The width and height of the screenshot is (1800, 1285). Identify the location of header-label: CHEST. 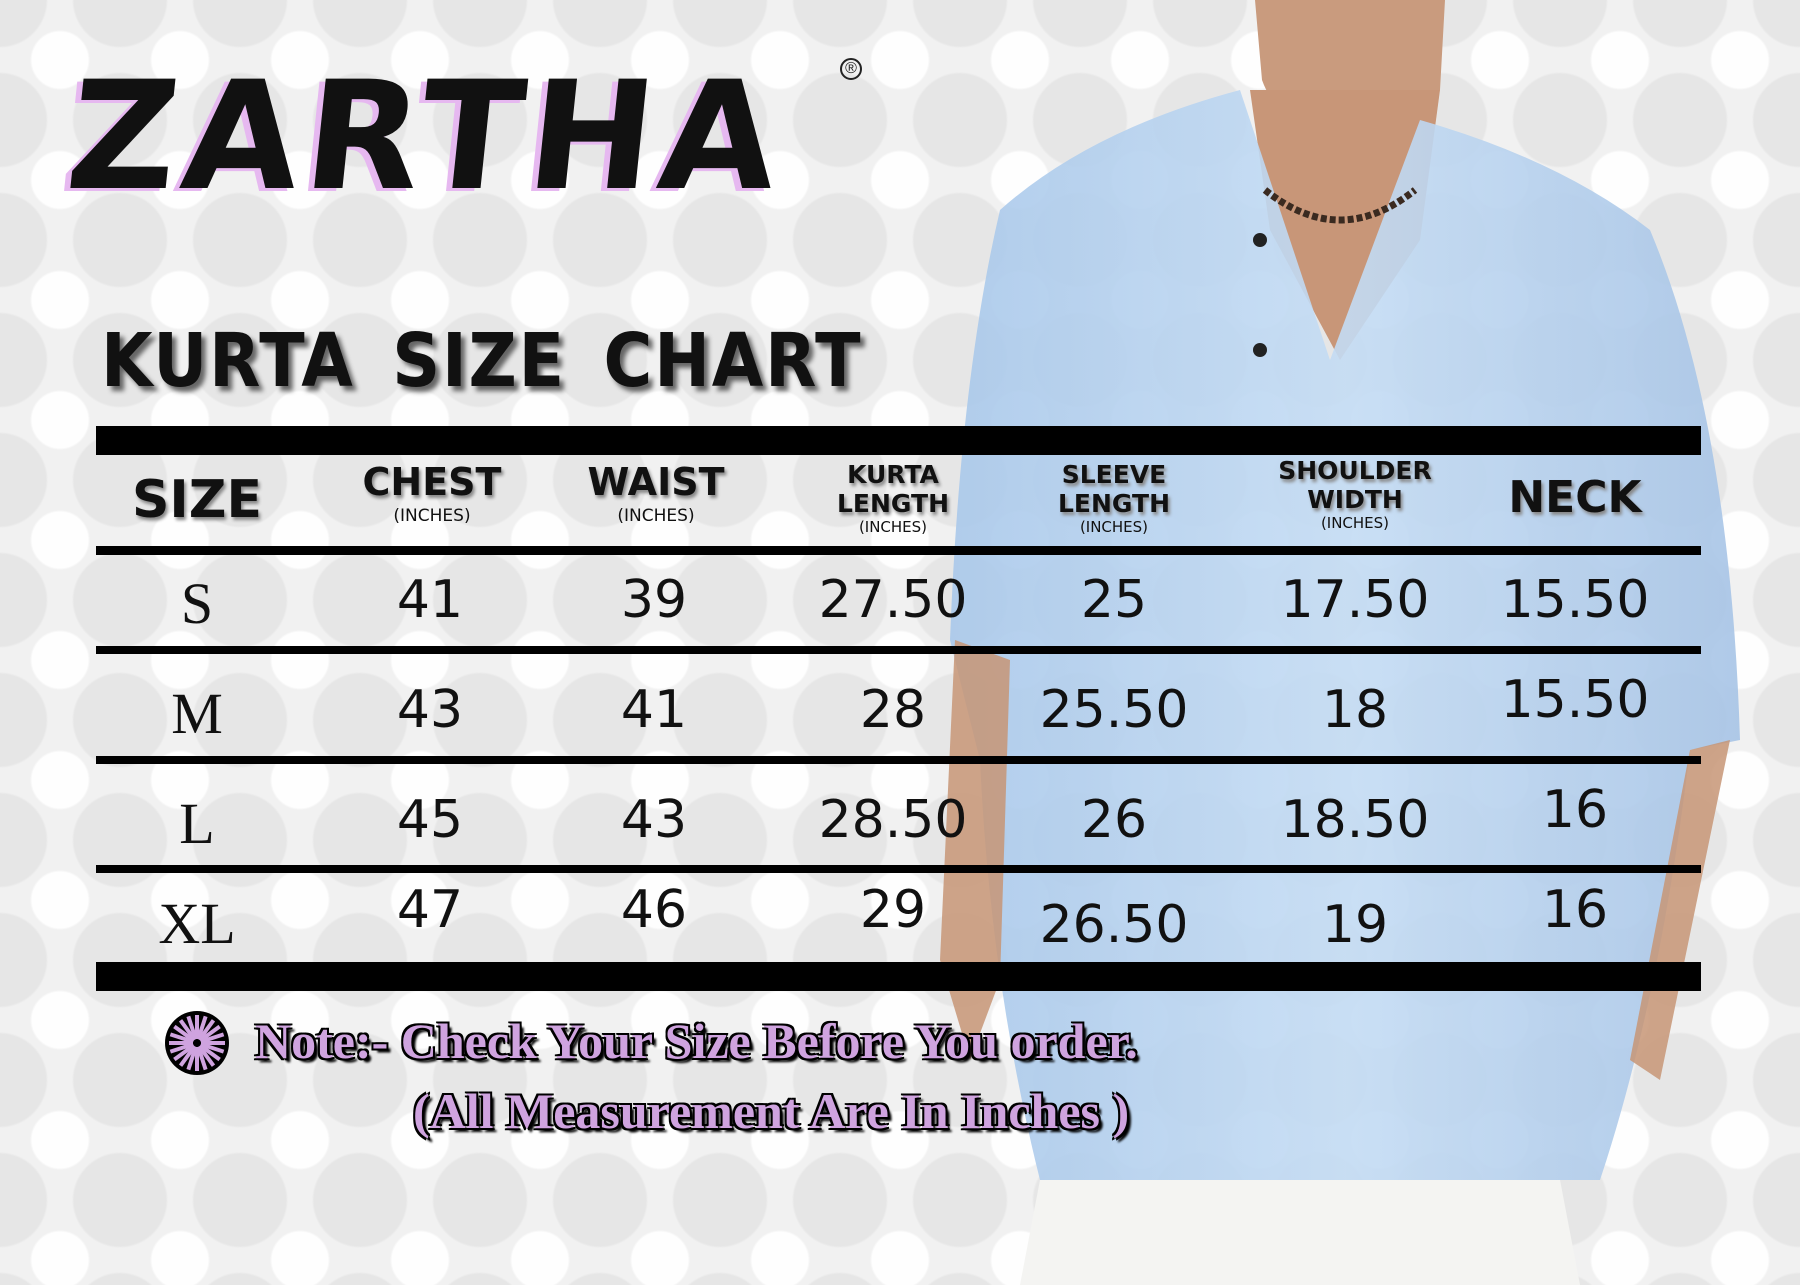
(432, 482).